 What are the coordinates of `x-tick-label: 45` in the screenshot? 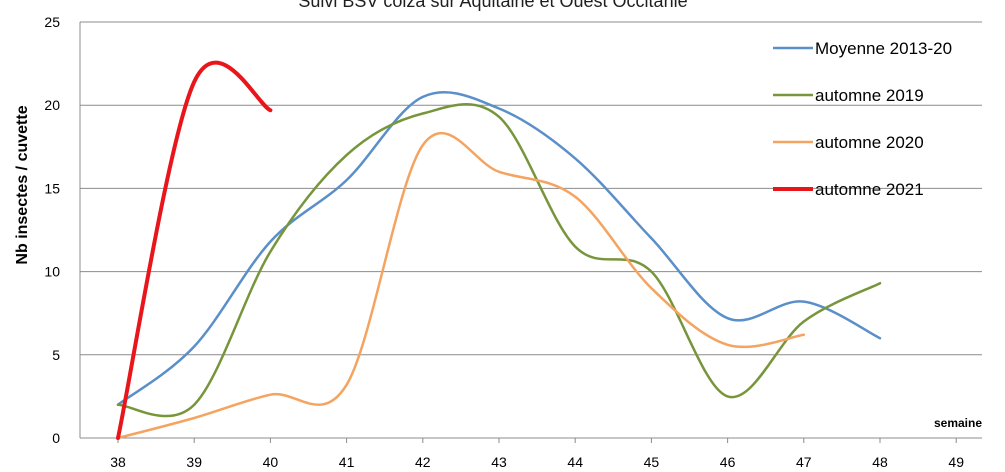 It's located at (652, 462).